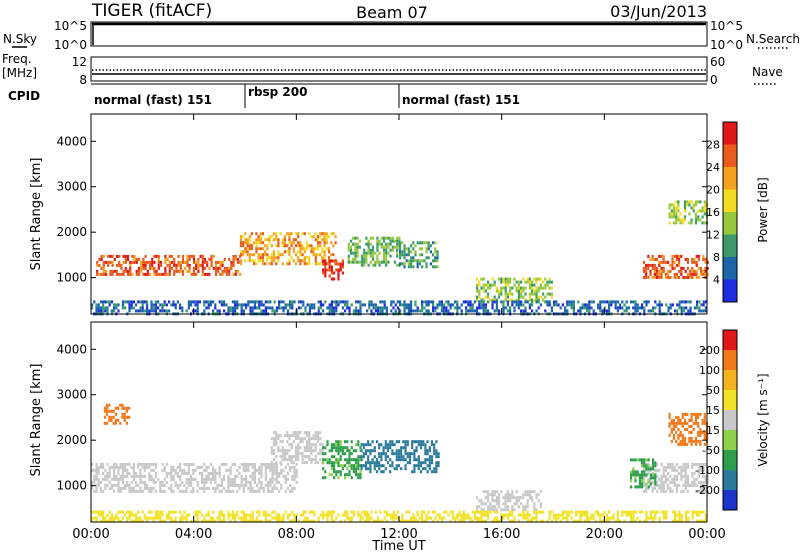 This screenshot has width=800, height=554. I want to click on power-ytick-label: 4000, so click(71, 141).